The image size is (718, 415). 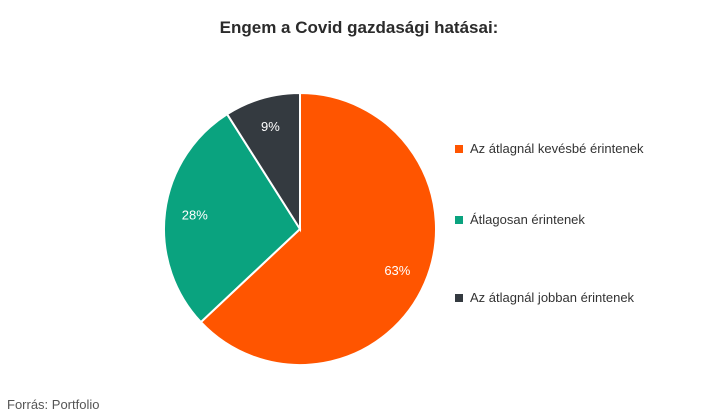 What do you see at coordinates (557, 148) in the screenshot?
I see `legend-label: Az átlagnál kevésbé érintenek` at bounding box center [557, 148].